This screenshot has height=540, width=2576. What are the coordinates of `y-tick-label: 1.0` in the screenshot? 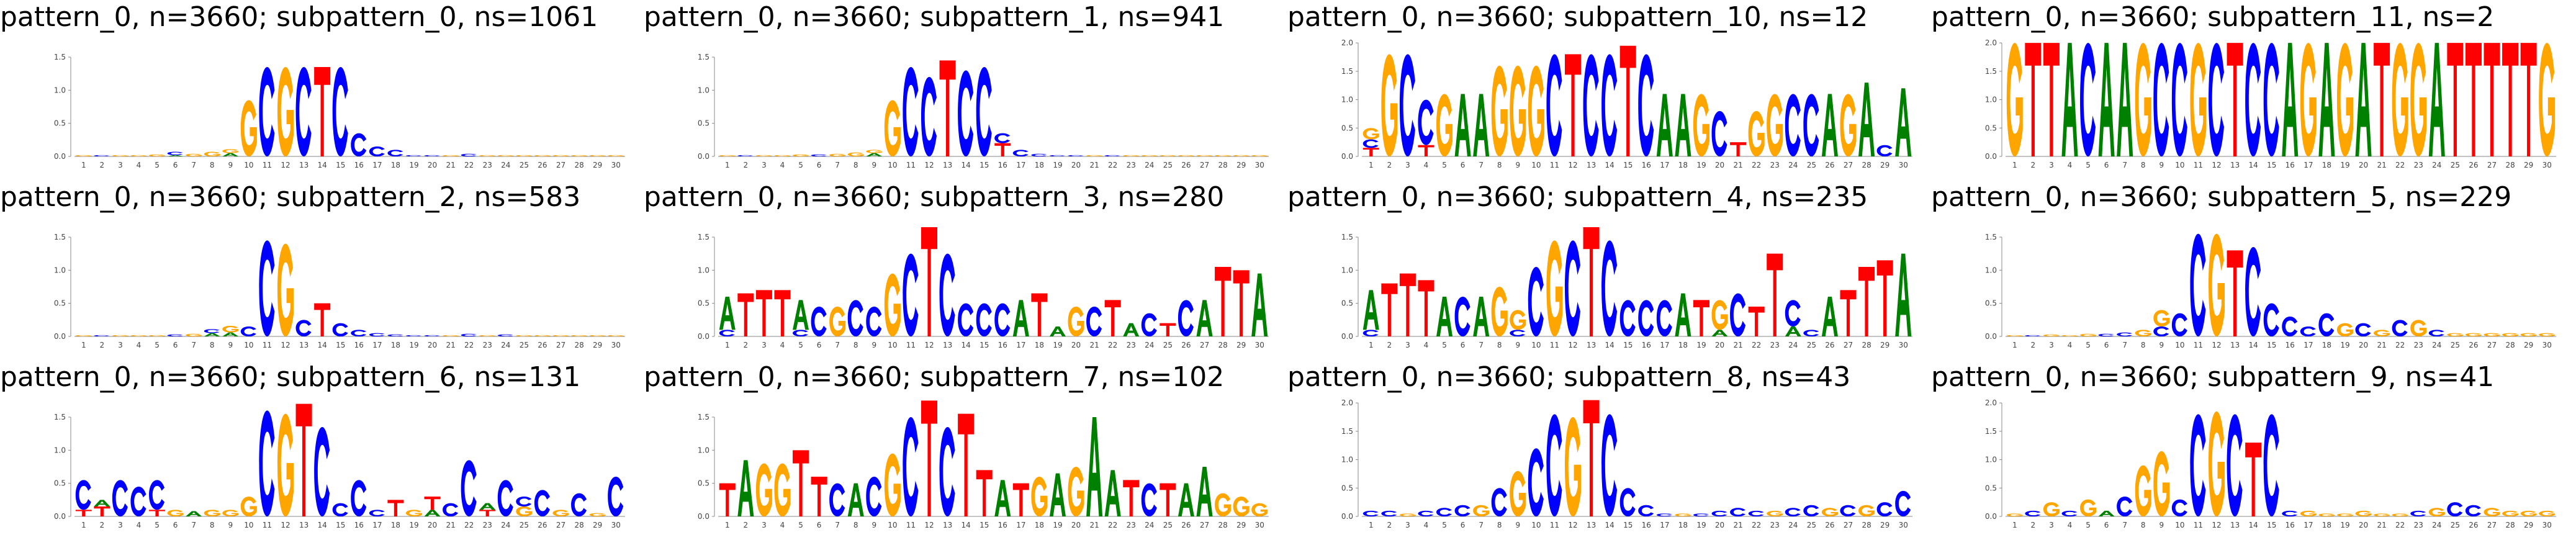 It's located at (1991, 270).